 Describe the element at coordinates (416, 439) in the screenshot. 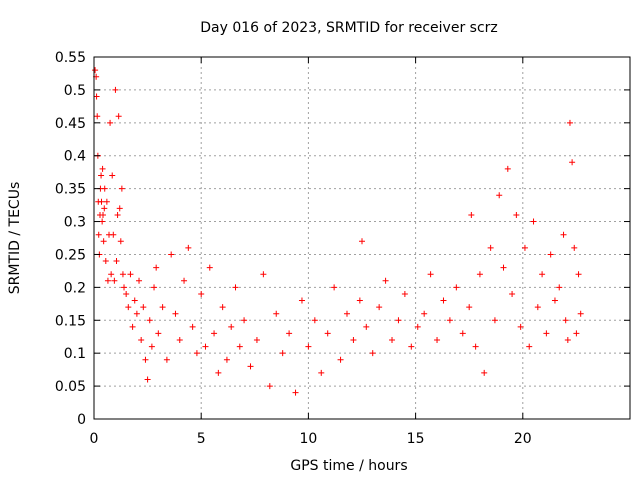

I see `x-tick-label: 15` at that location.